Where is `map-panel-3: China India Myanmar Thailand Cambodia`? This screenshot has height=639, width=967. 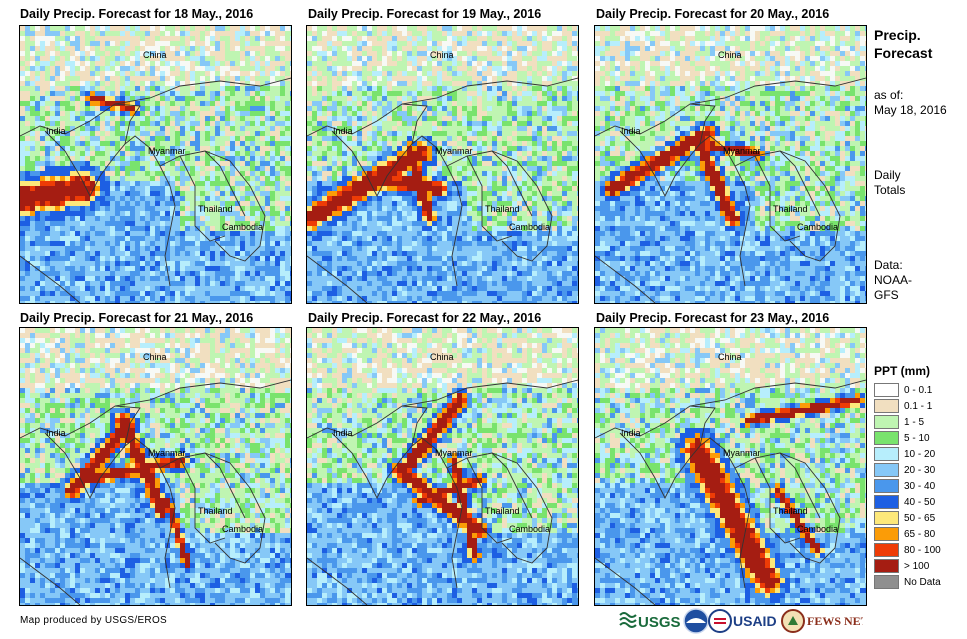
map-panel-3: China India Myanmar Thailand Cambodia is located at coordinates (730, 164).